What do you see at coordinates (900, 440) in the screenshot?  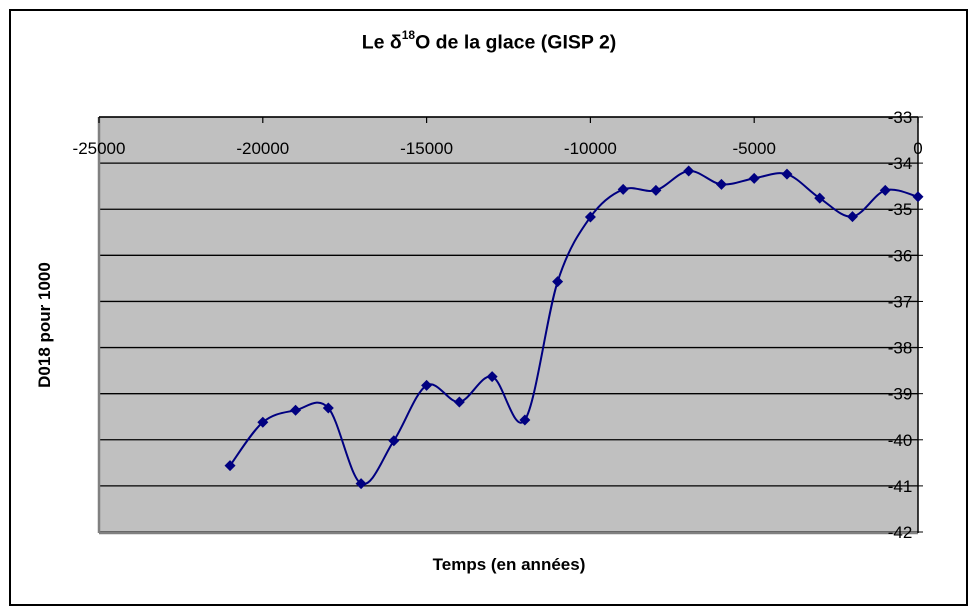 I see `y-tick-label: -40` at bounding box center [900, 440].